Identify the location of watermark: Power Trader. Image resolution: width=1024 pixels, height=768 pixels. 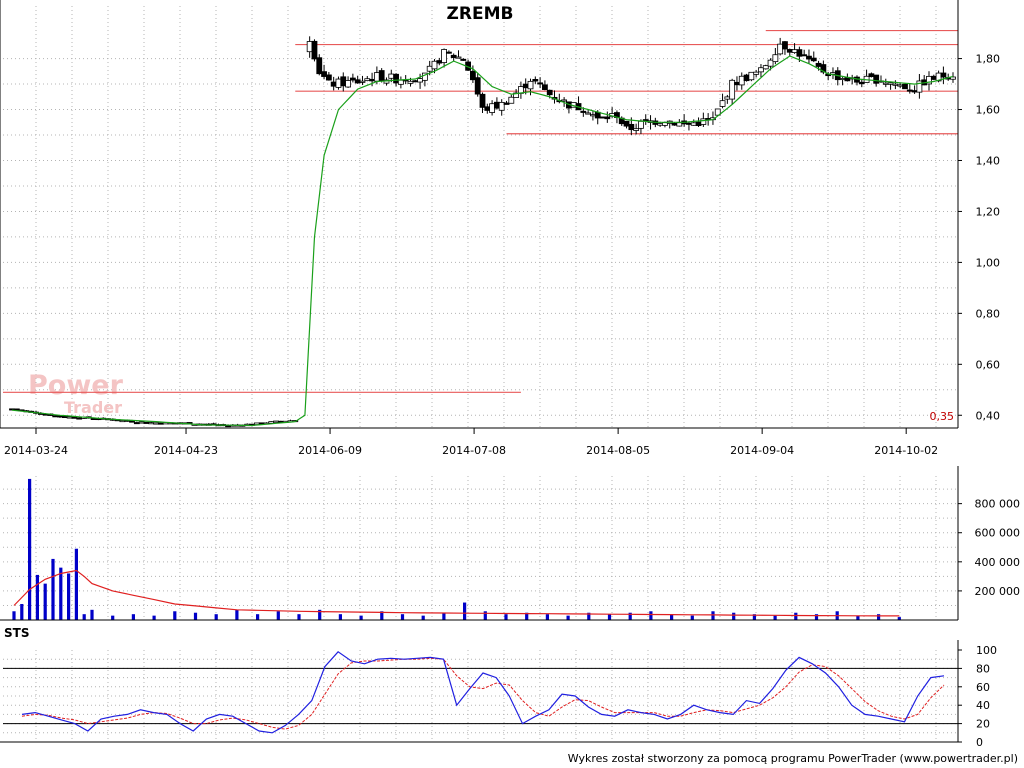
(76, 393).